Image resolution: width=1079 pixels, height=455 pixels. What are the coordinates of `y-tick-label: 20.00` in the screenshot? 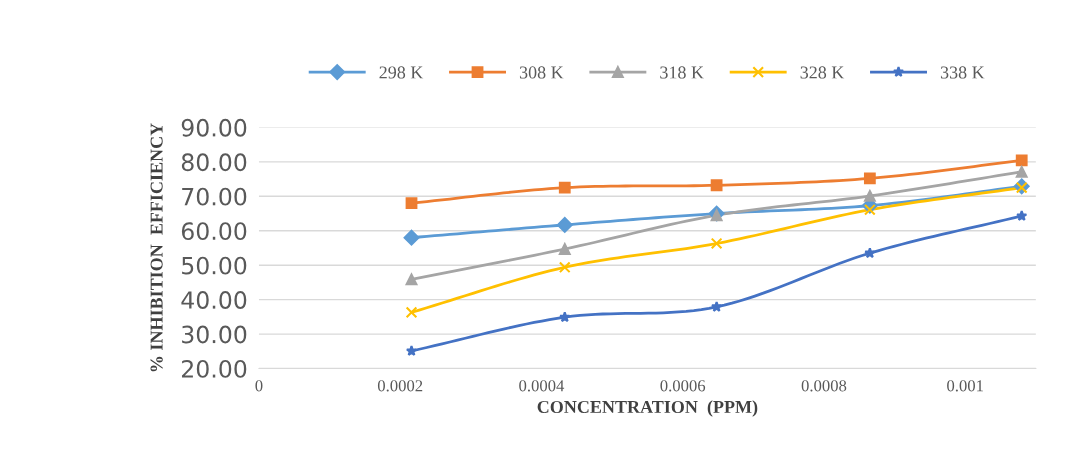 It's located at (214, 369).